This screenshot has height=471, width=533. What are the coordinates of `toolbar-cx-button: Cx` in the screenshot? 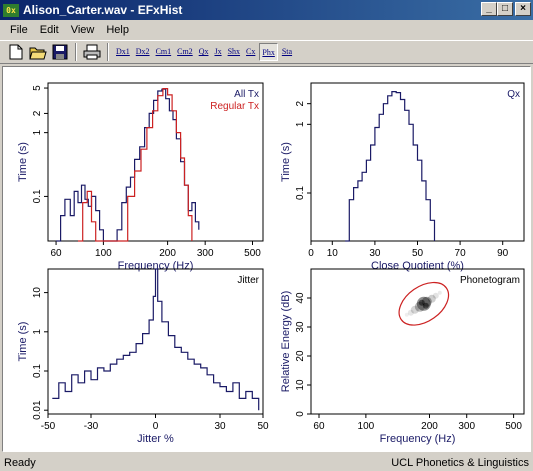 It's located at (251, 51).